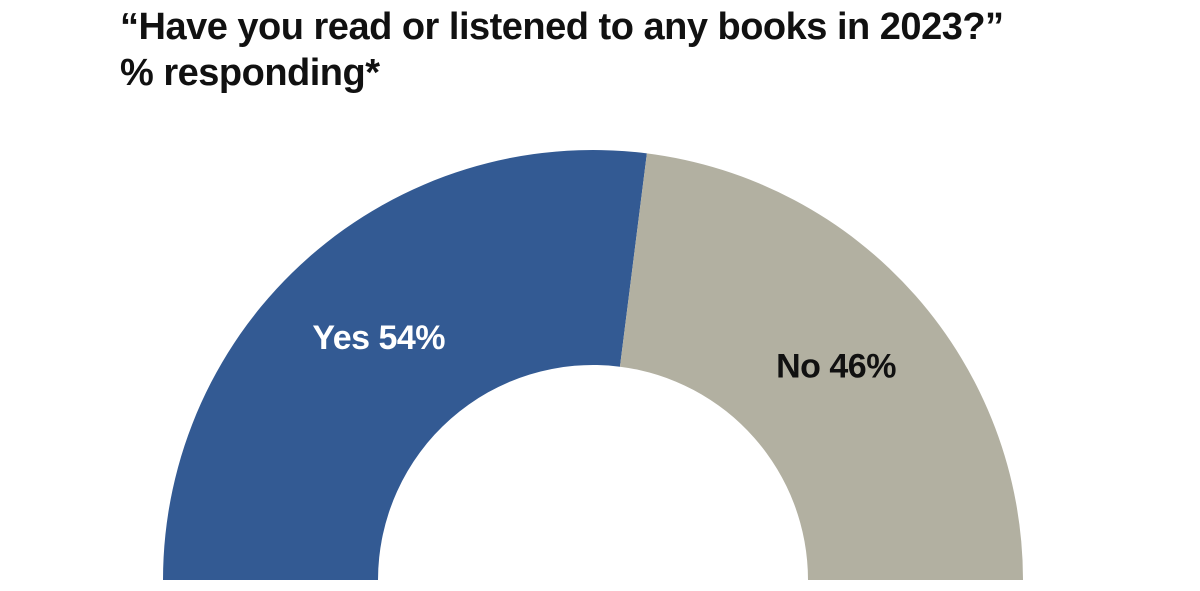 The width and height of the screenshot is (1200, 591). I want to click on chart-subtitle: % responding*, so click(250, 73).